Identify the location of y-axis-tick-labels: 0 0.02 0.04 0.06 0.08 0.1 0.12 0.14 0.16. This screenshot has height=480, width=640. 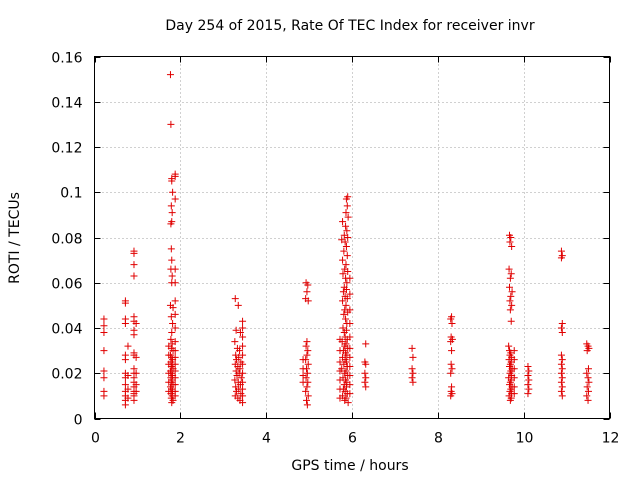
(66, 240).